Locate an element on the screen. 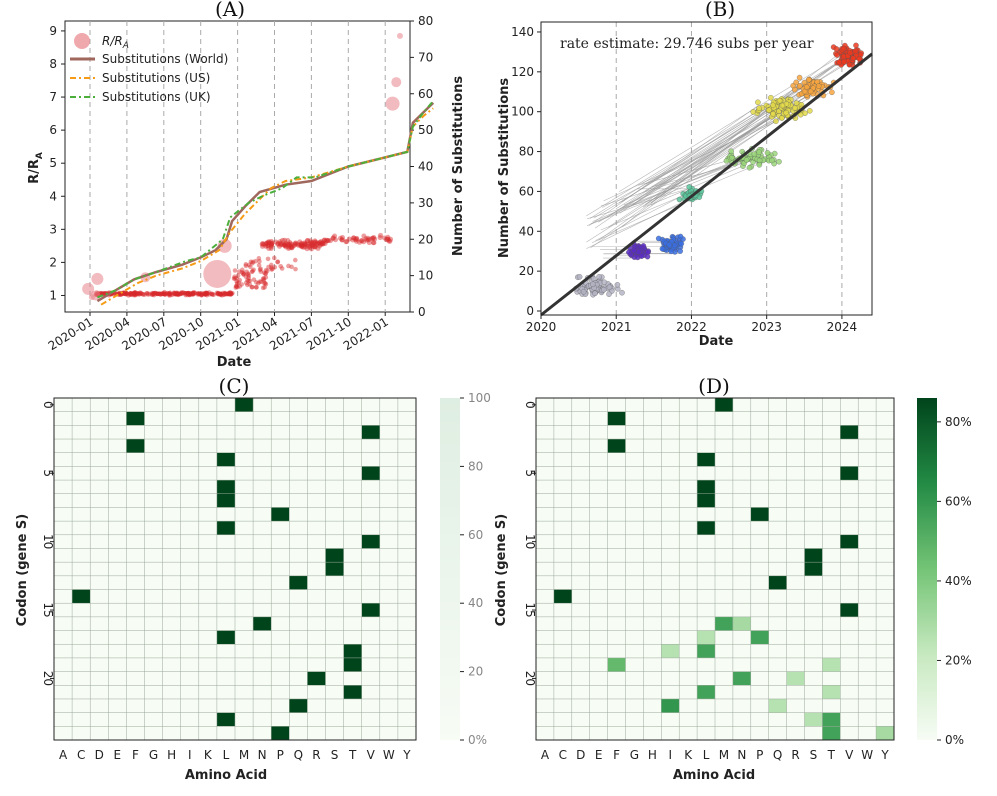 The height and width of the screenshot is (796, 997). y-left-tick-label: 9 is located at coordinates (53, 31).